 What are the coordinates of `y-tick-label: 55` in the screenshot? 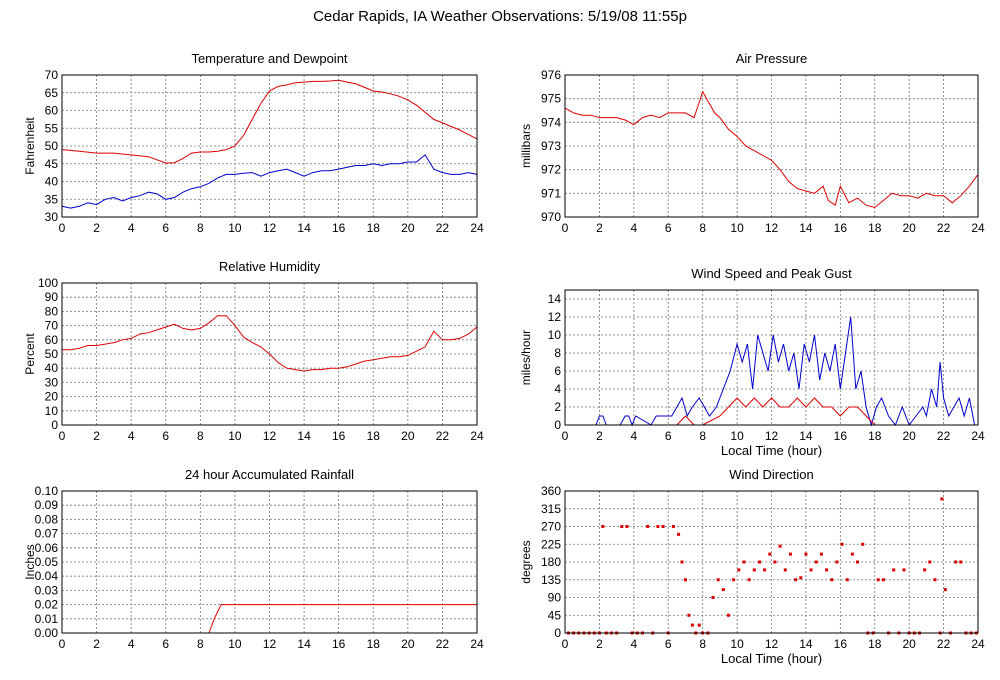 It's located at (52, 128).